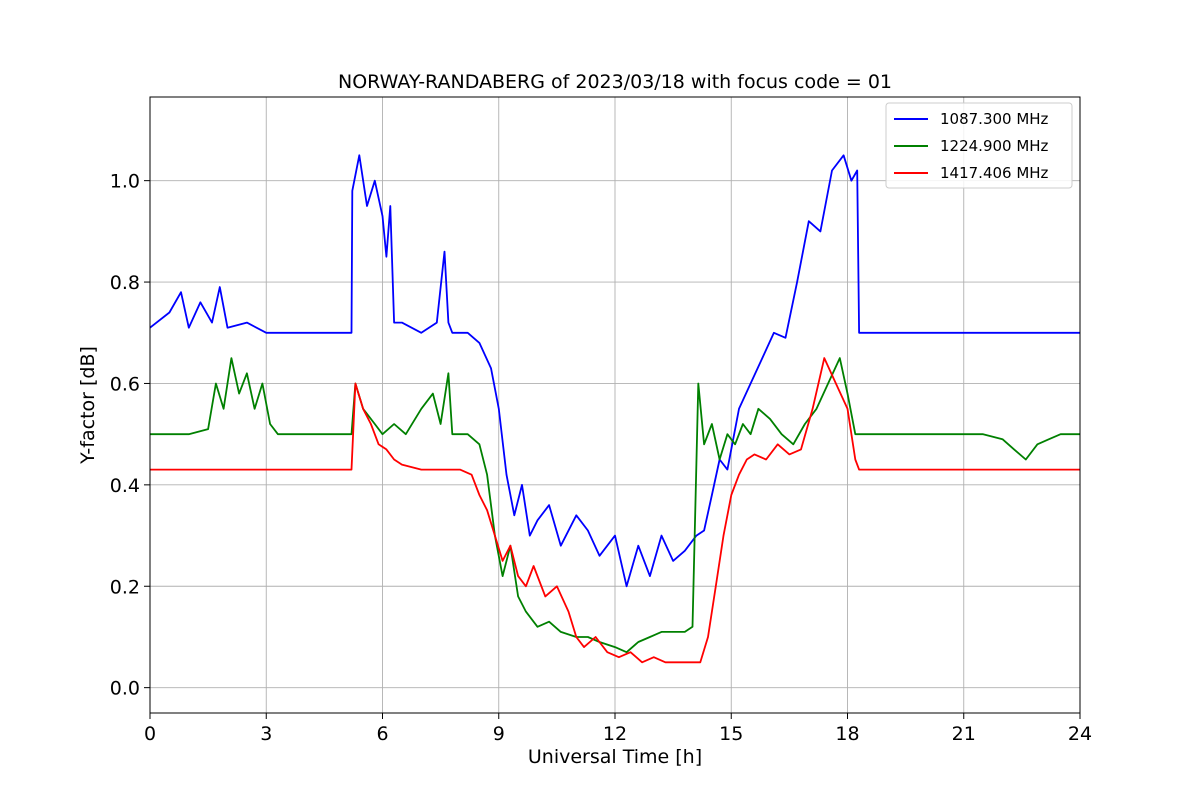 Image resolution: width=1200 pixels, height=800 pixels. What do you see at coordinates (125, 283) in the screenshot?
I see `y-tick-label: 0.8` at bounding box center [125, 283].